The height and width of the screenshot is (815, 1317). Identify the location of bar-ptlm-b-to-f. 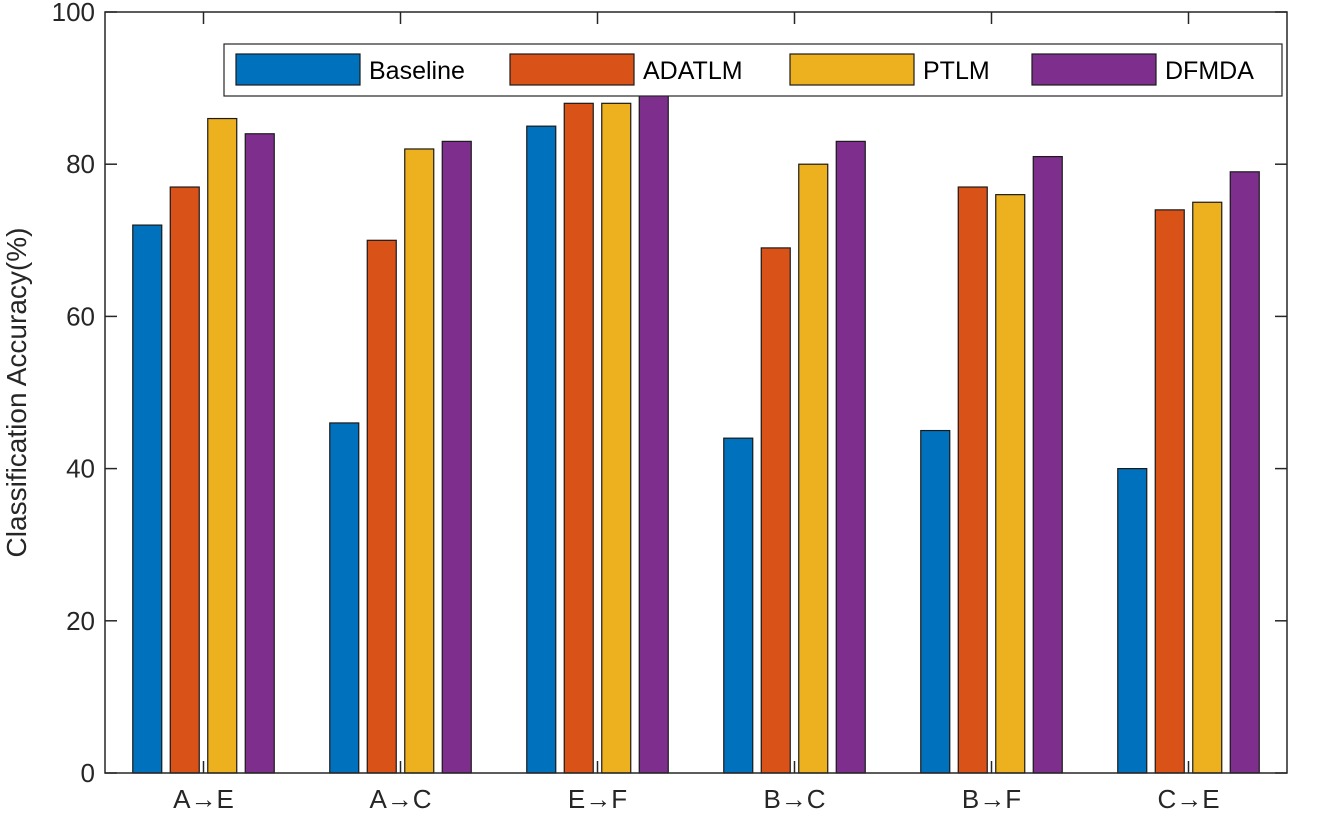
(1010, 484).